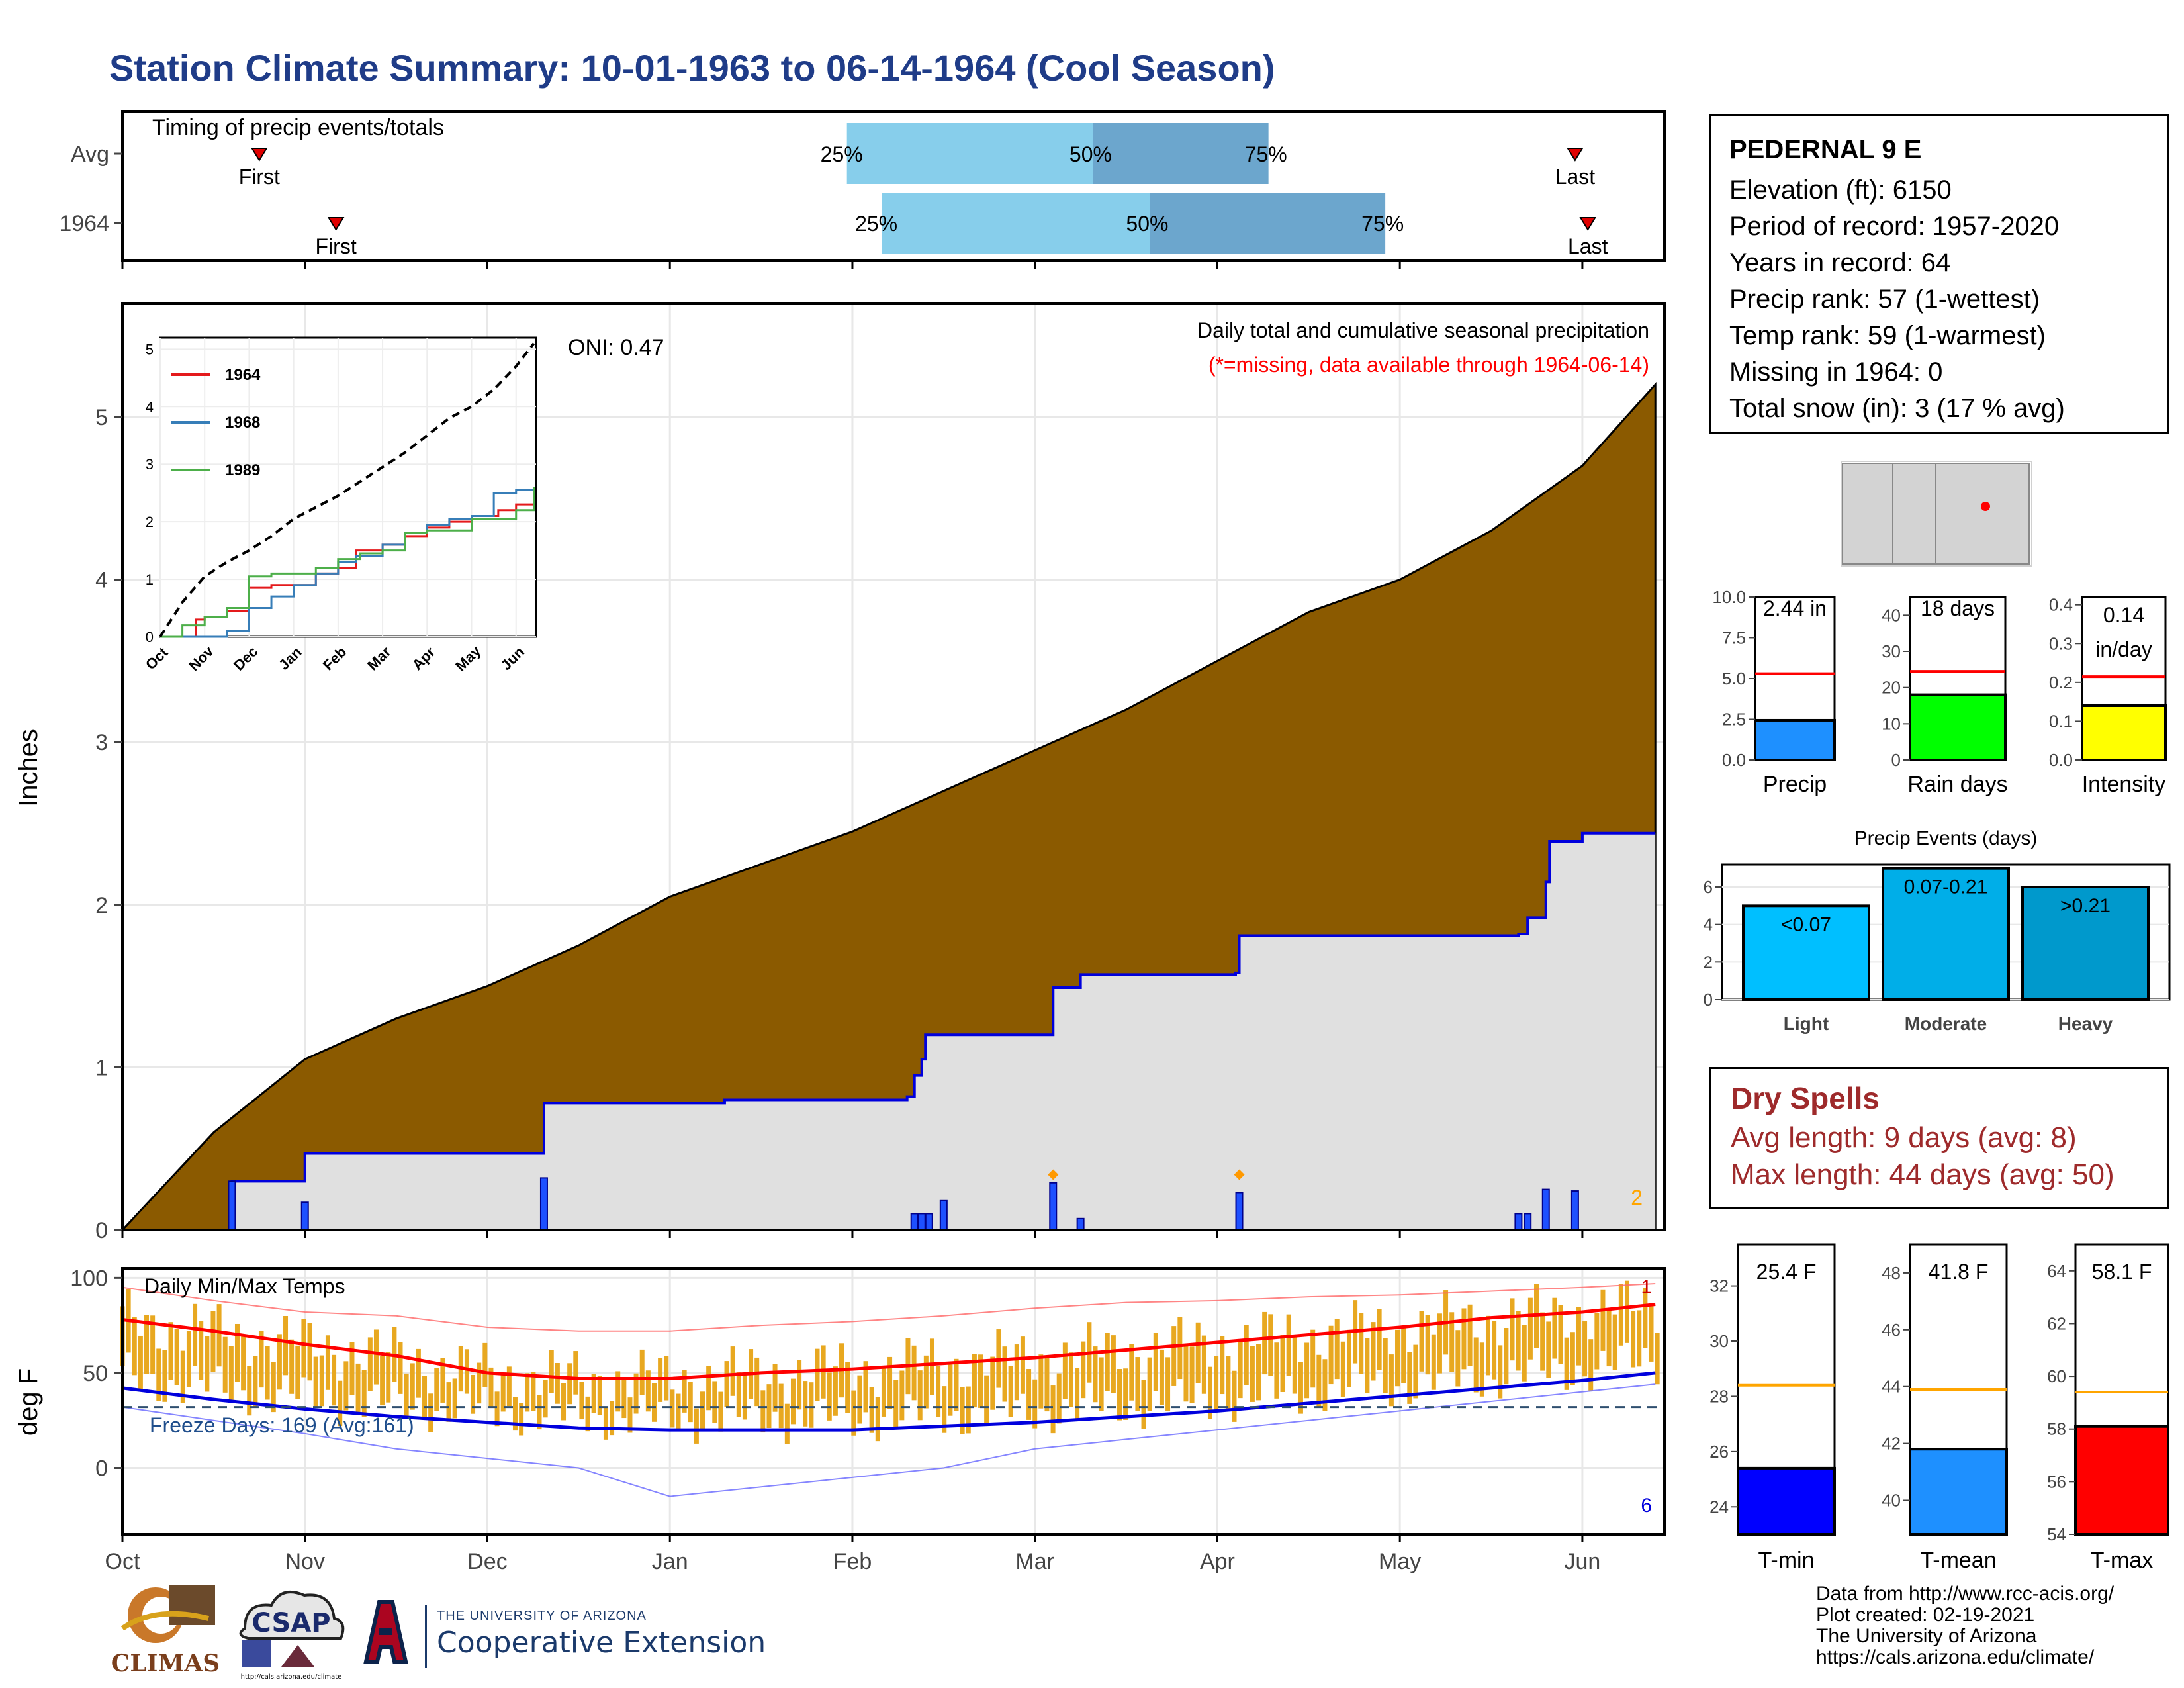 This screenshot has width=2184, height=1688. I want to click on metric-value-label: in/day, so click(2123, 649).